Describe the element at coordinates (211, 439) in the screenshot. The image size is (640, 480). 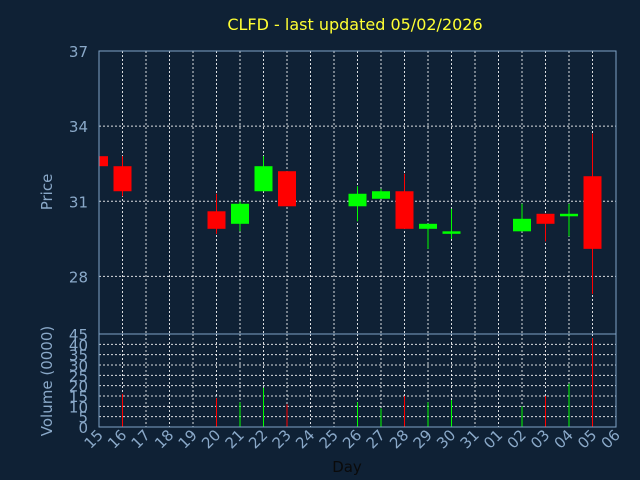
I see `x-tick-label: 20` at that location.